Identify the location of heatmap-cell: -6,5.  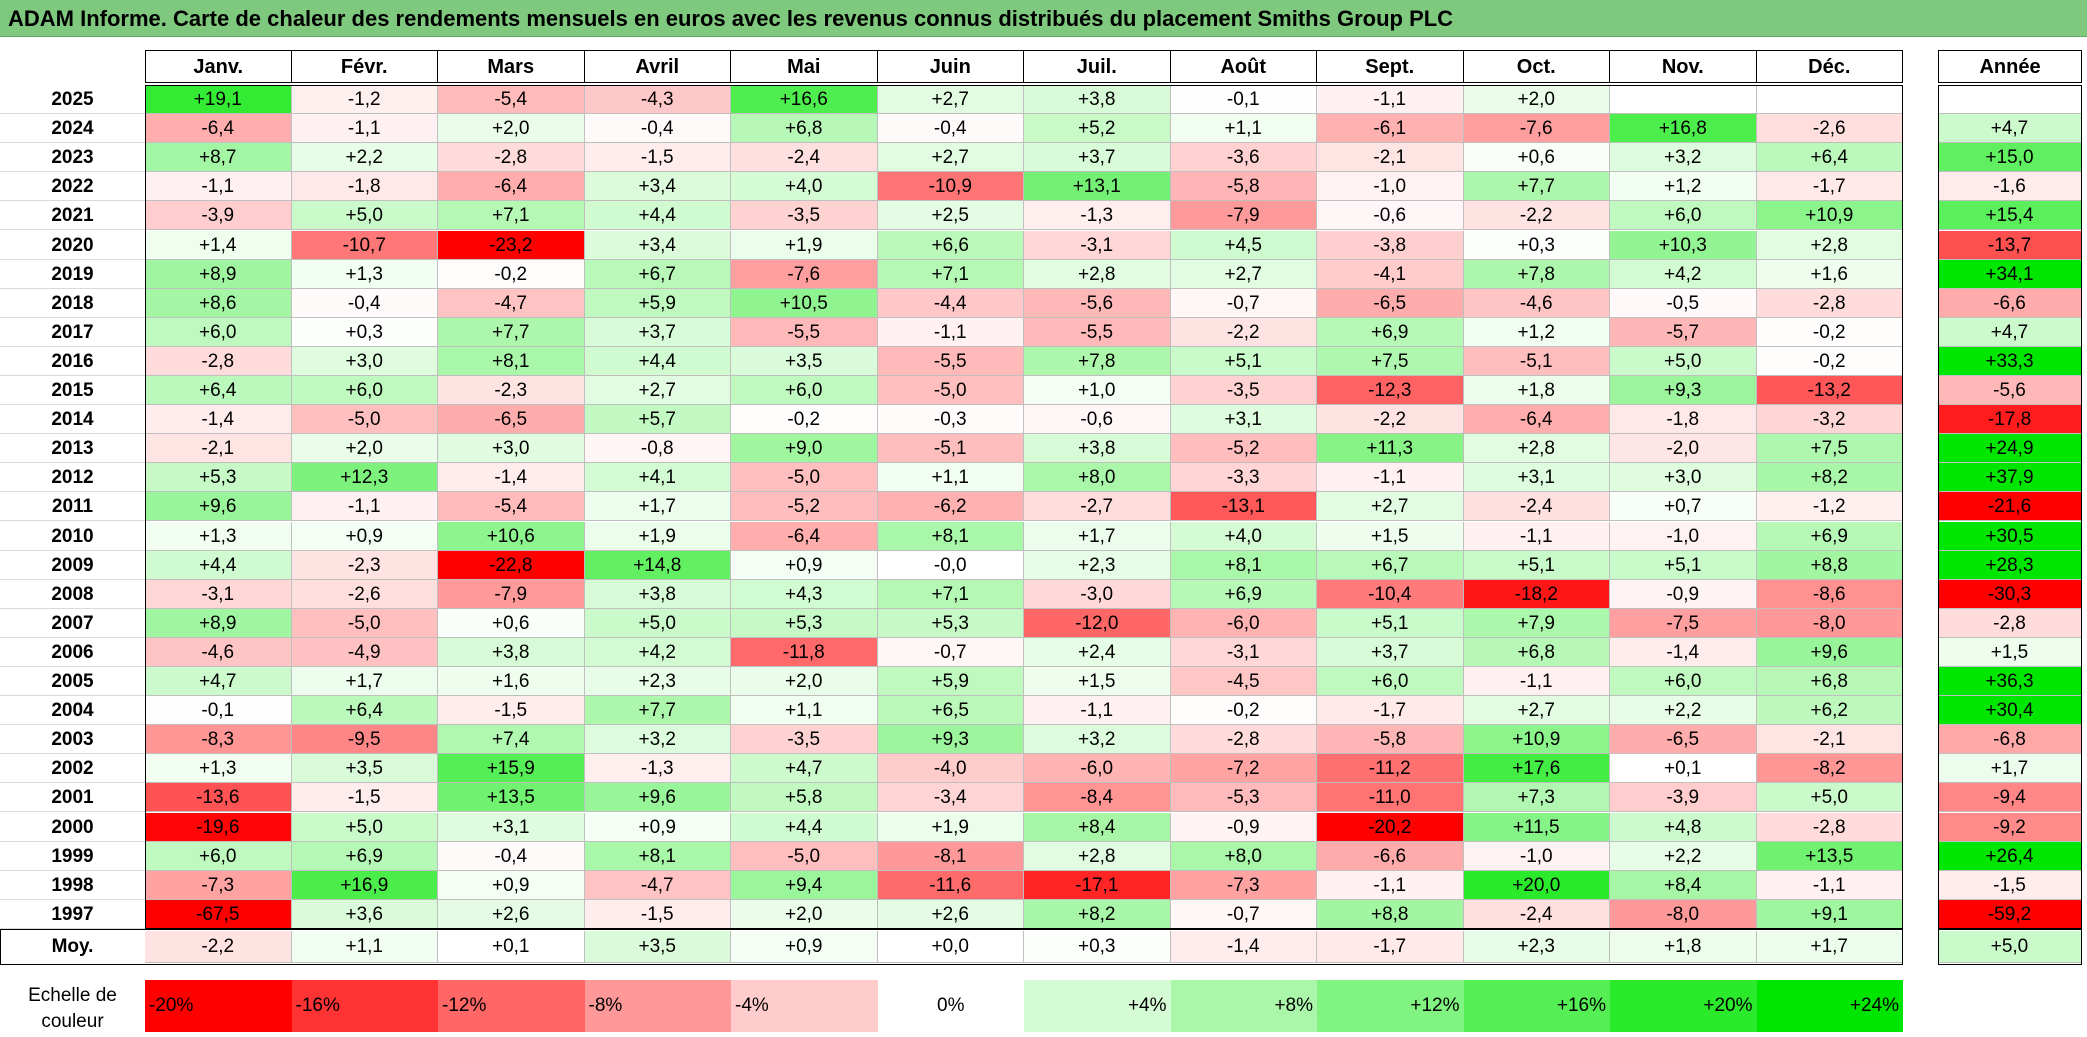
(1683, 740).